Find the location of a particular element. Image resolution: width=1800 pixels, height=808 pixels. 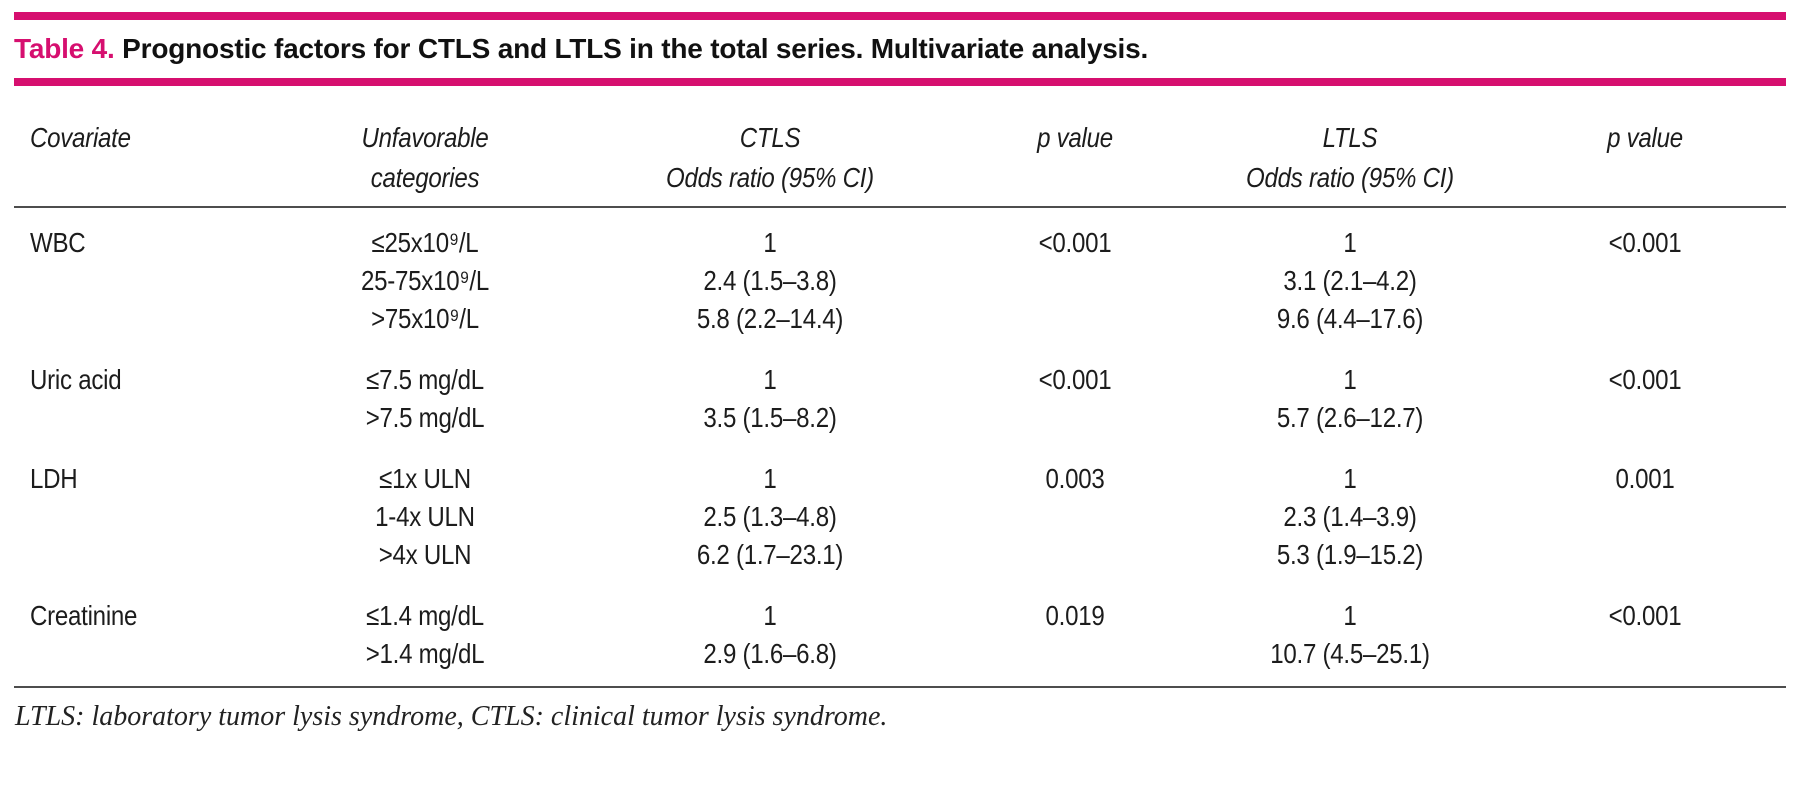

cell-categories: ≤25x10⁹/L 25-75x10⁹/L >75x10⁹/L is located at coordinates (425, 281).